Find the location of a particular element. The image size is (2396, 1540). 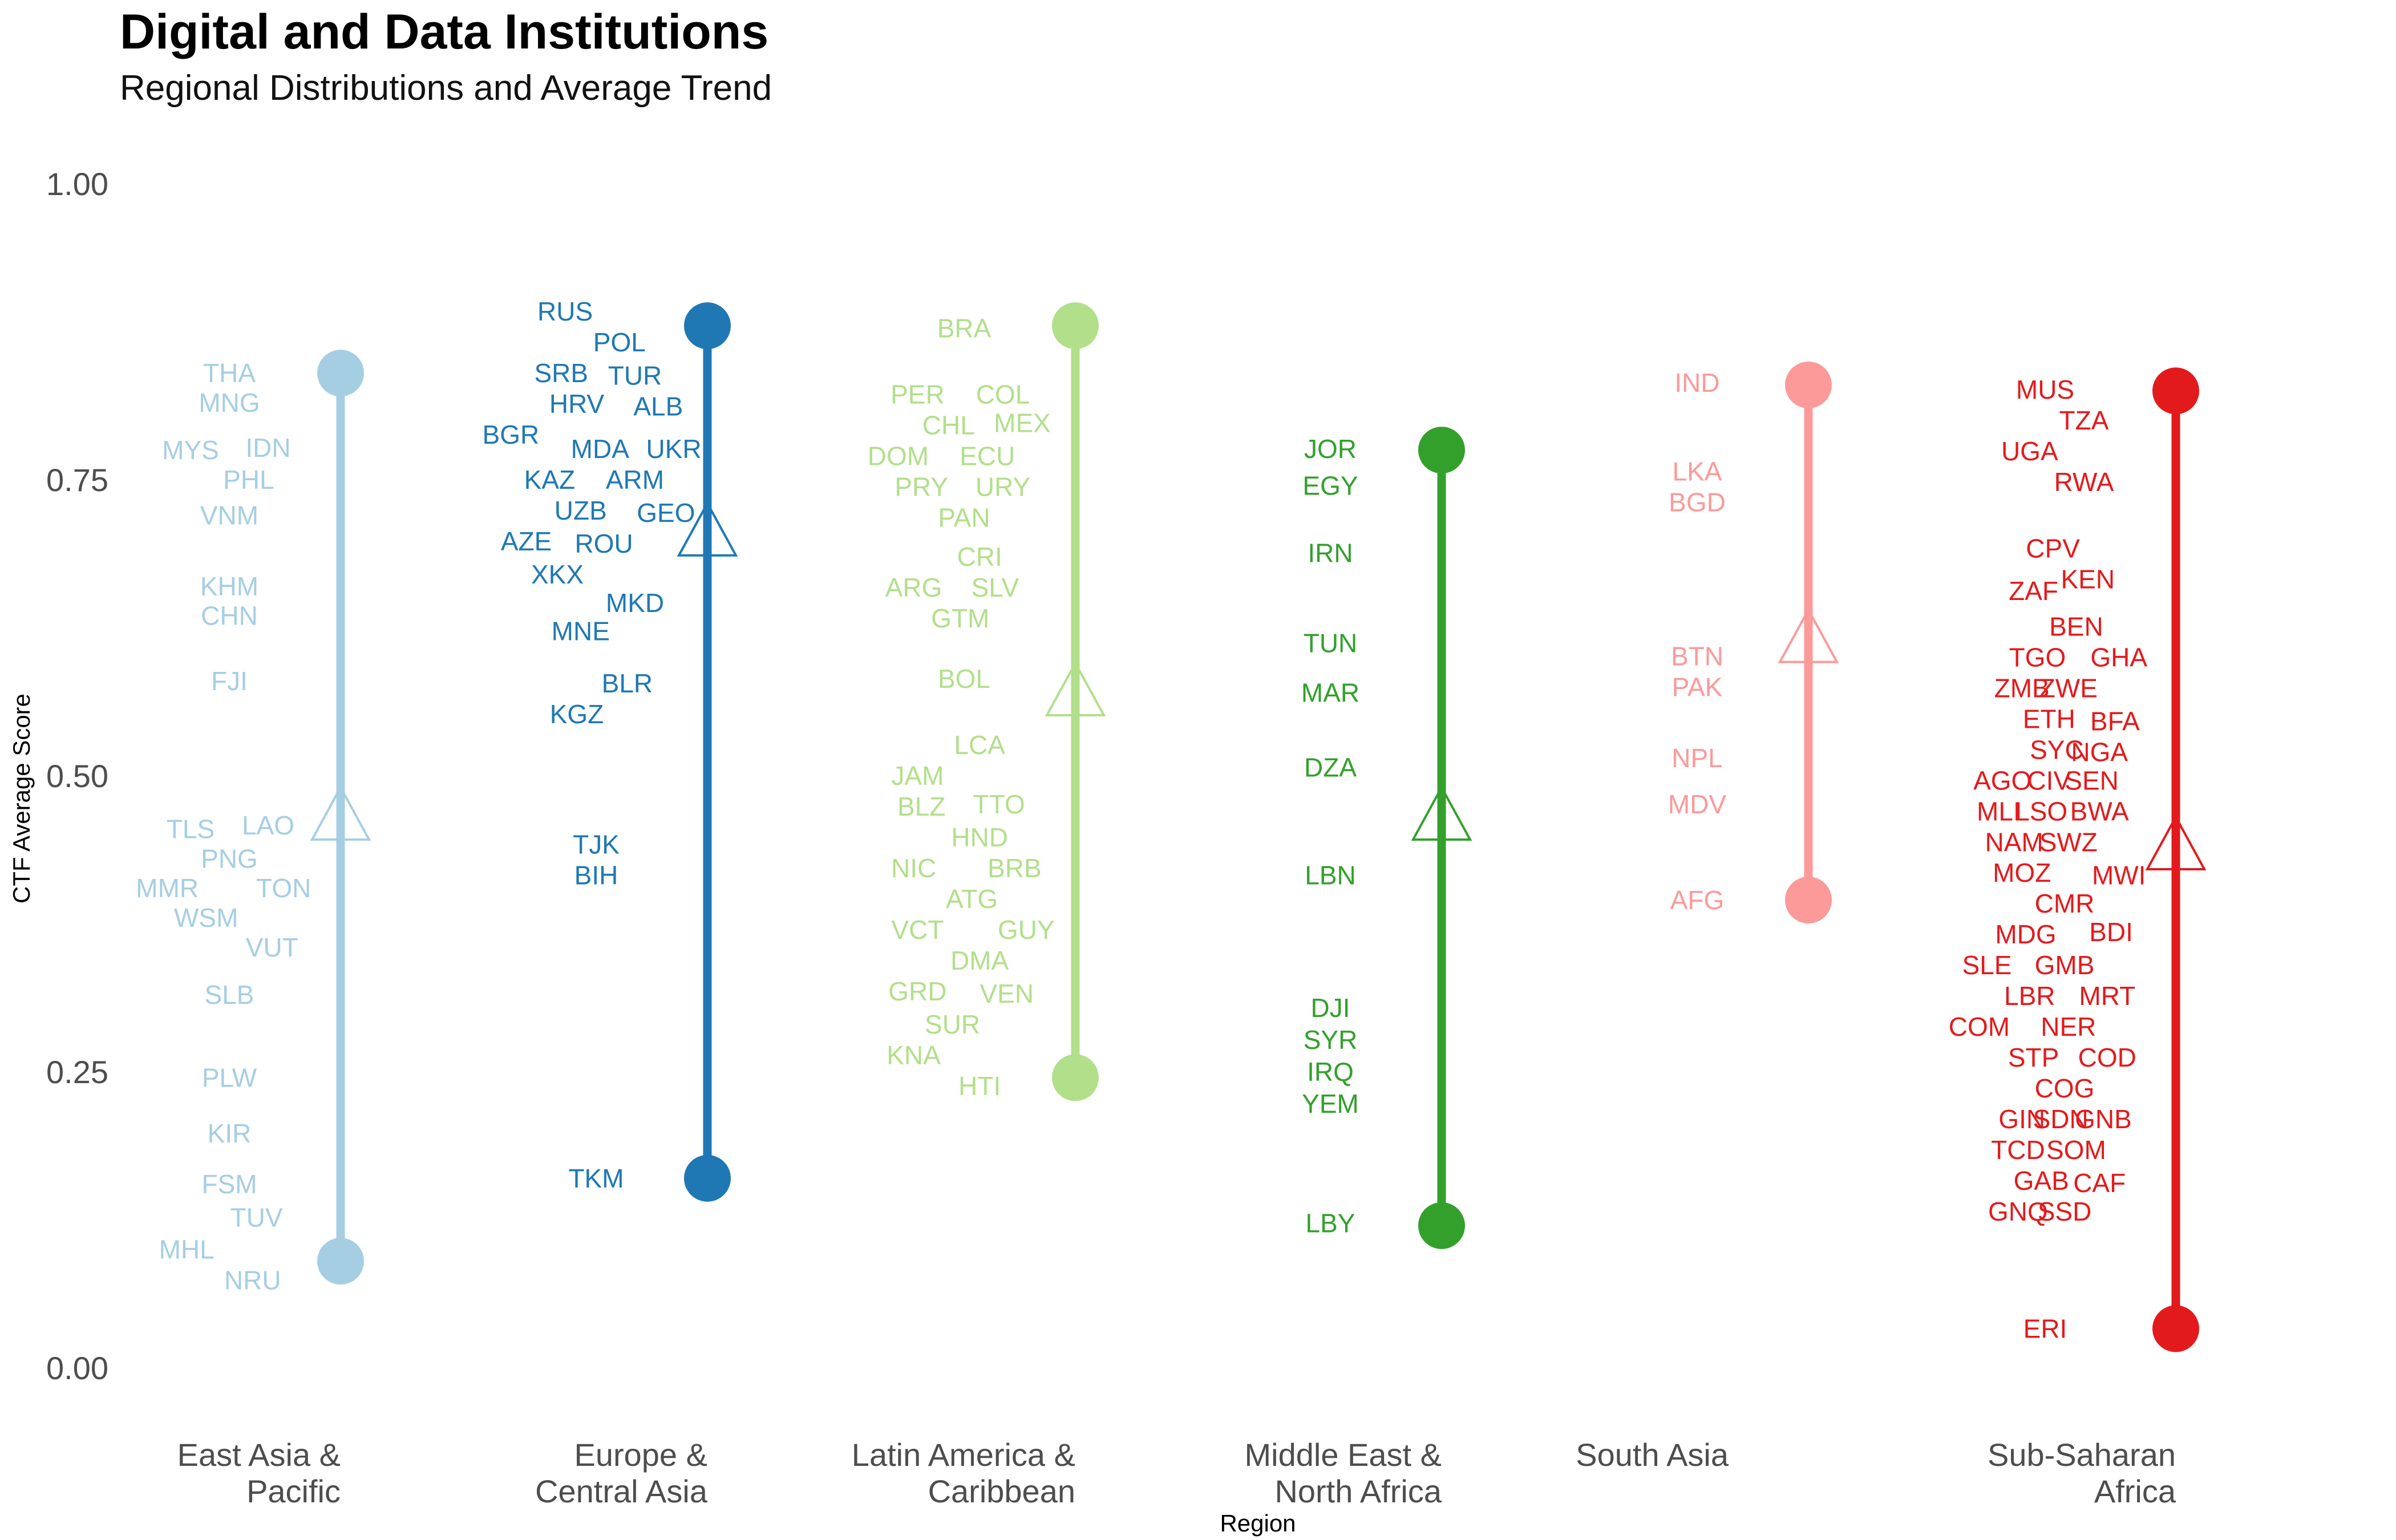

country-label: TON is located at coordinates (283, 888).